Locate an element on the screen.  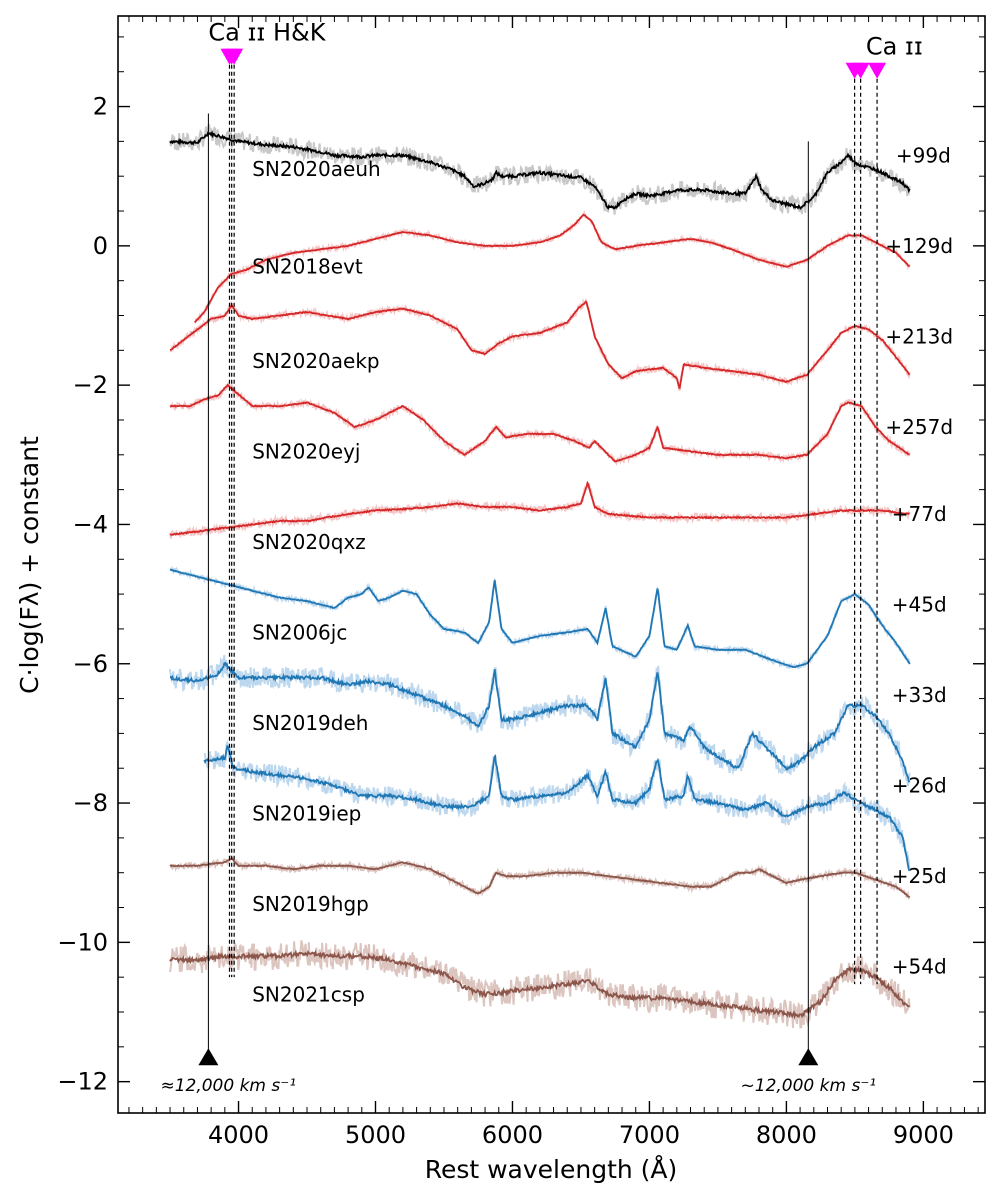
spectrum-line-SN2020aeuh is located at coordinates (540, 170).